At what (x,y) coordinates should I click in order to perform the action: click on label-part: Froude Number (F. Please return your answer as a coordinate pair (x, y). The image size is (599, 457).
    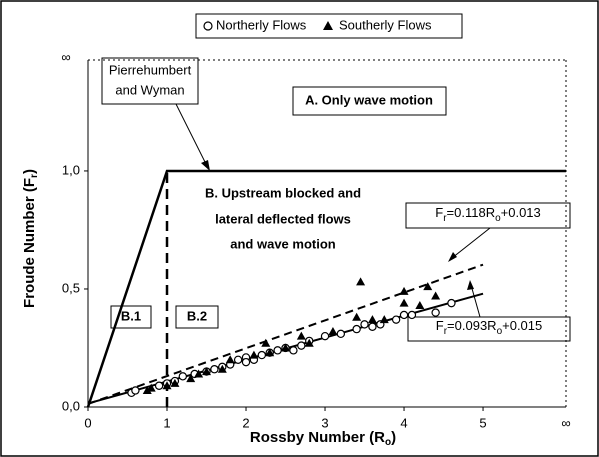
    Looking at the image, I should click on (29, 243).